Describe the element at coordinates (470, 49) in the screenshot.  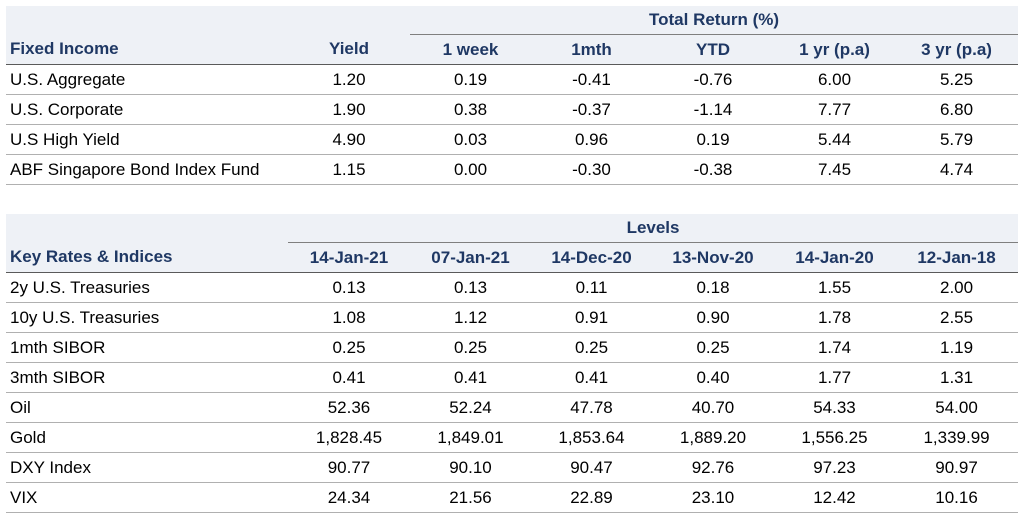
I see `column-header: 1 week` at that location.